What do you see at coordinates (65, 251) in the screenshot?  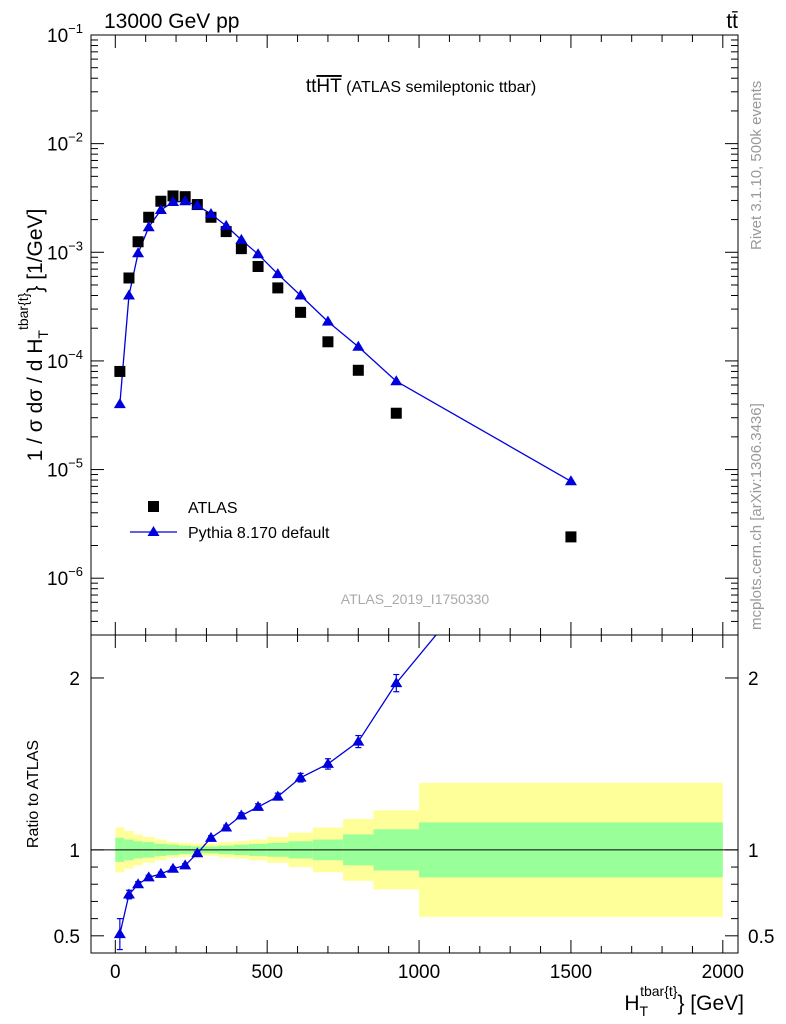 I see `main-y-tick-label: 10⁻³` at bounding box center [65, 251].